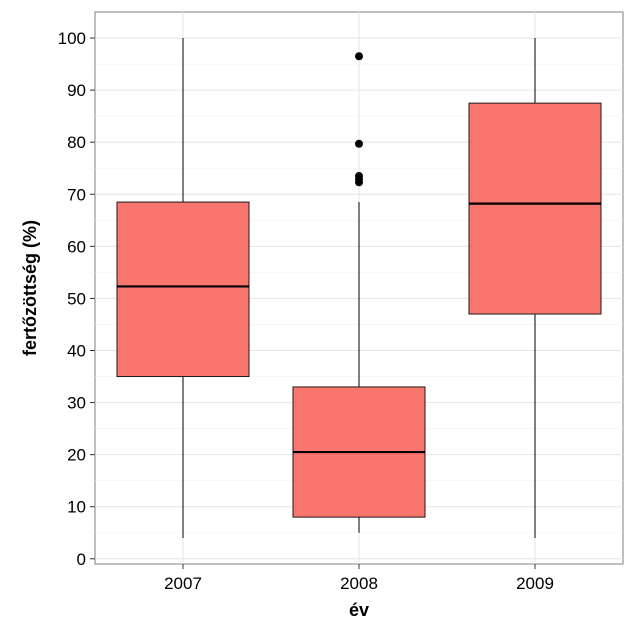 This screenshot has height=638, width=638. I want to click on x-tick-label: 2008, so click(359, 583).